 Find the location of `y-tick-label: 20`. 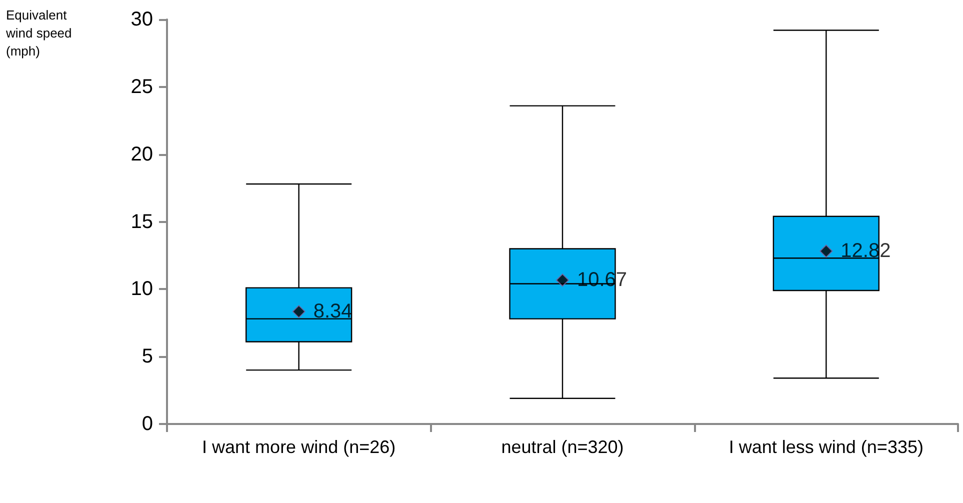

y-tick-label: 20 is located at coordinates (141, 154).